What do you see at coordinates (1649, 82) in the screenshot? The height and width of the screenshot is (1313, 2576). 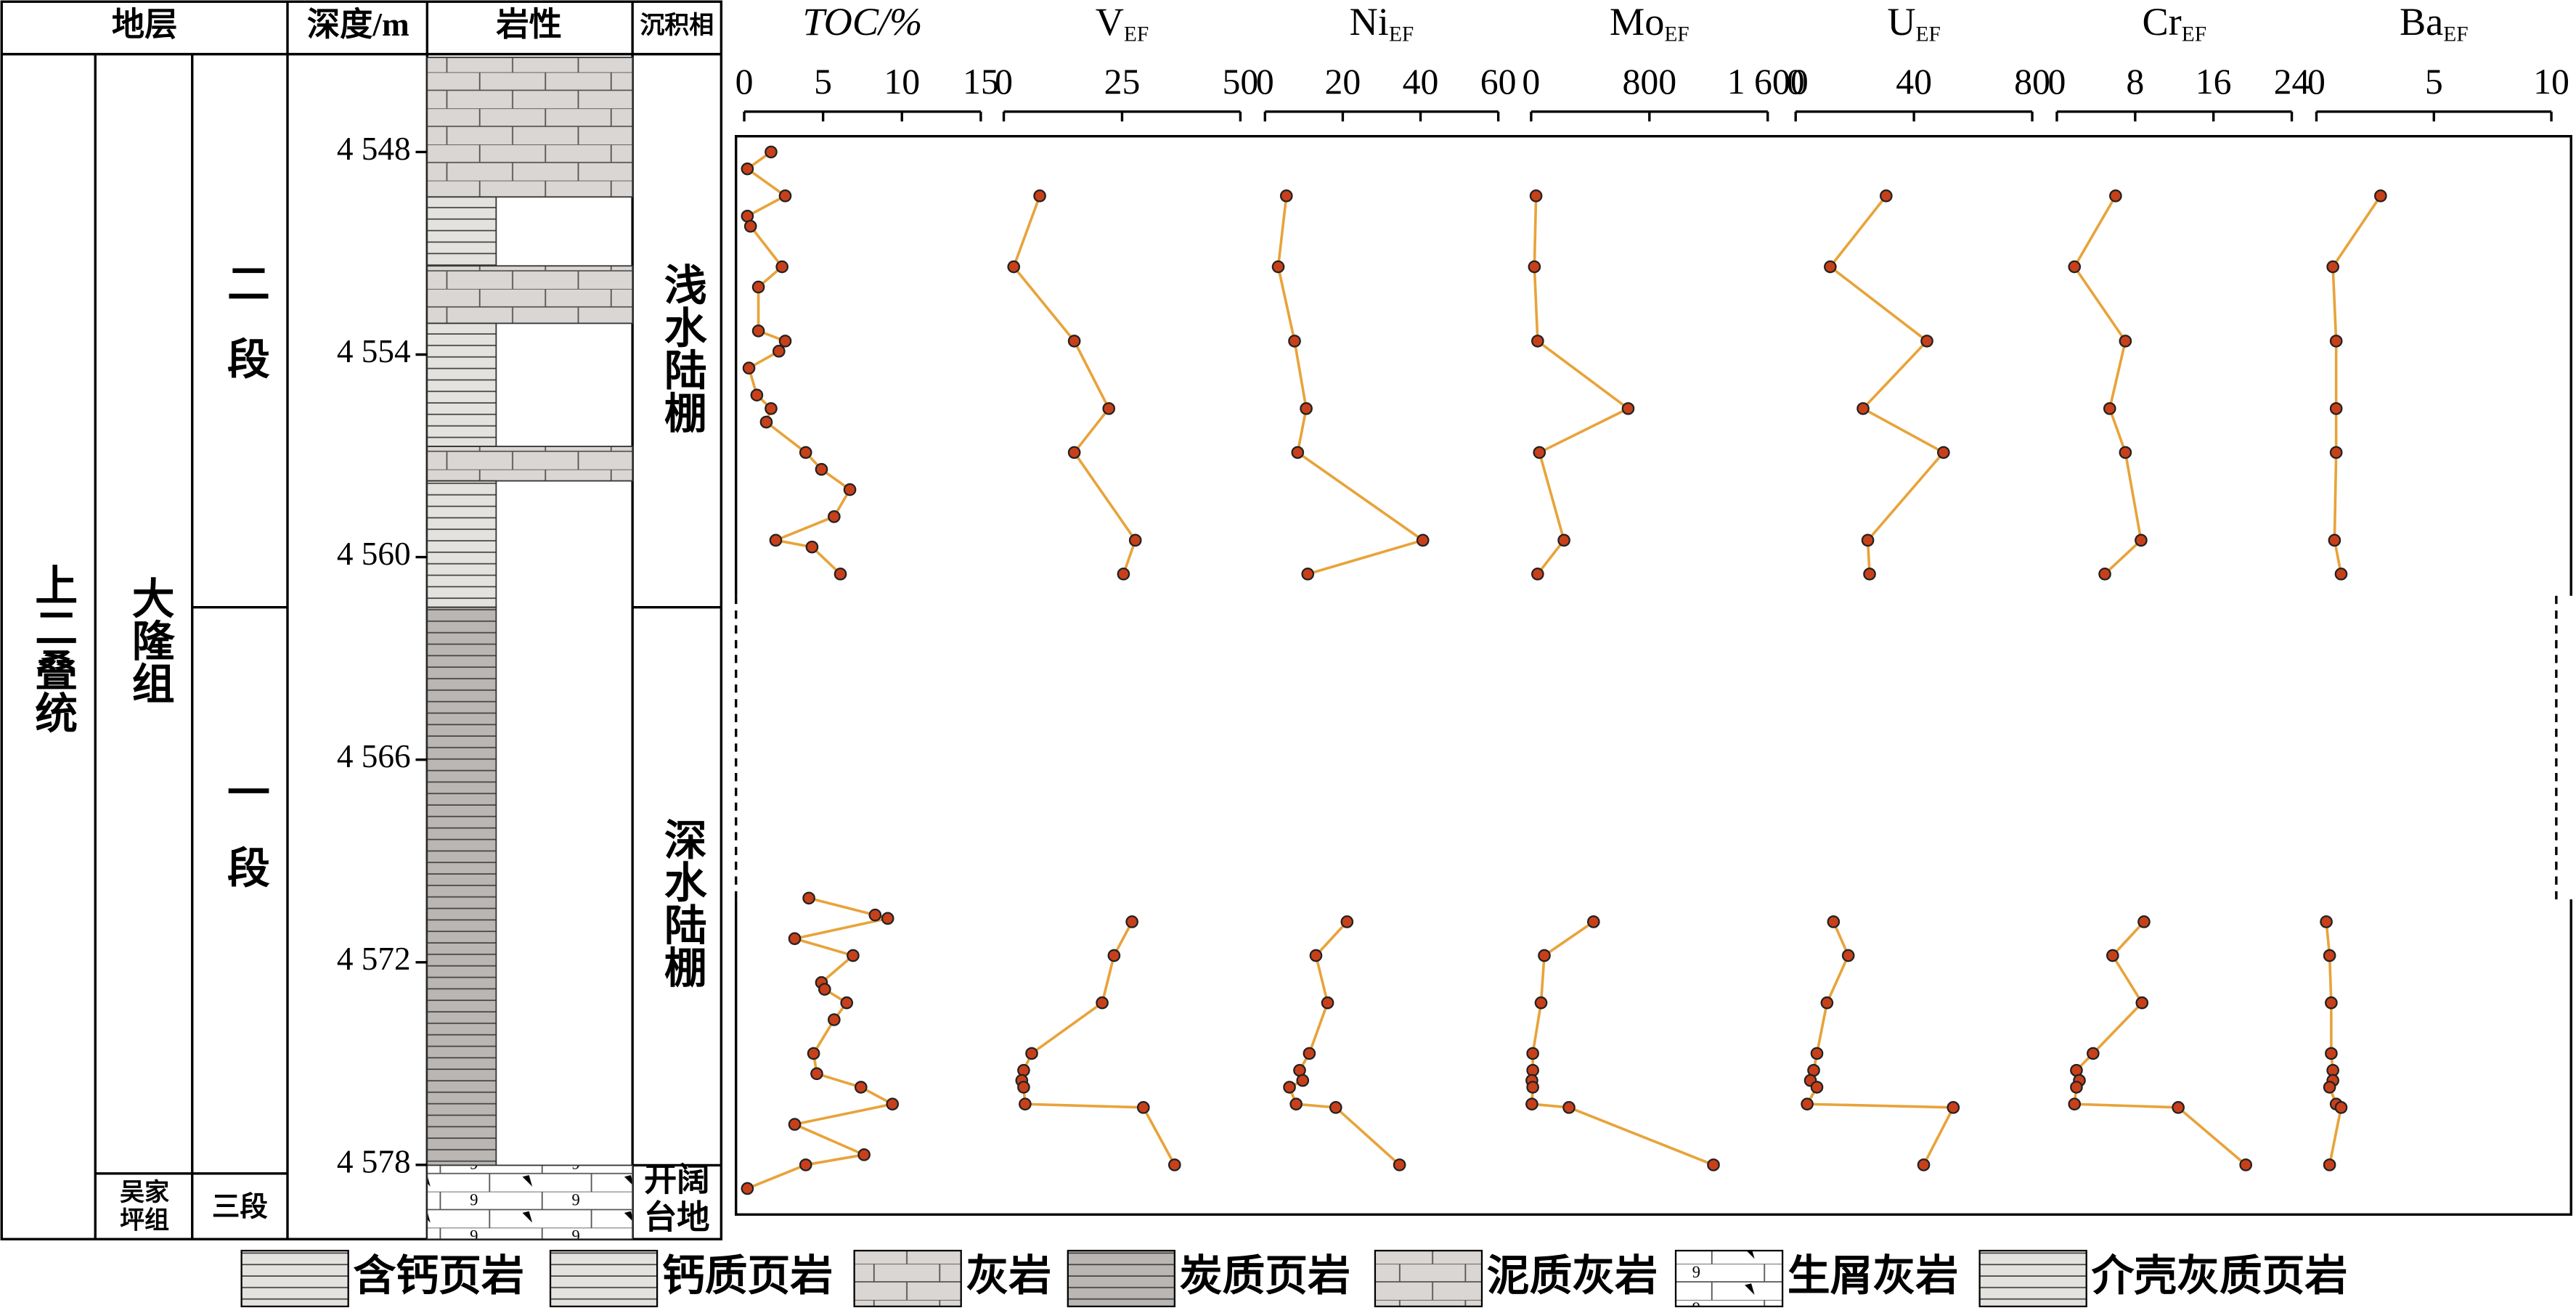 I see `x-tick-label: 800` at bounding box center [1649, 82].